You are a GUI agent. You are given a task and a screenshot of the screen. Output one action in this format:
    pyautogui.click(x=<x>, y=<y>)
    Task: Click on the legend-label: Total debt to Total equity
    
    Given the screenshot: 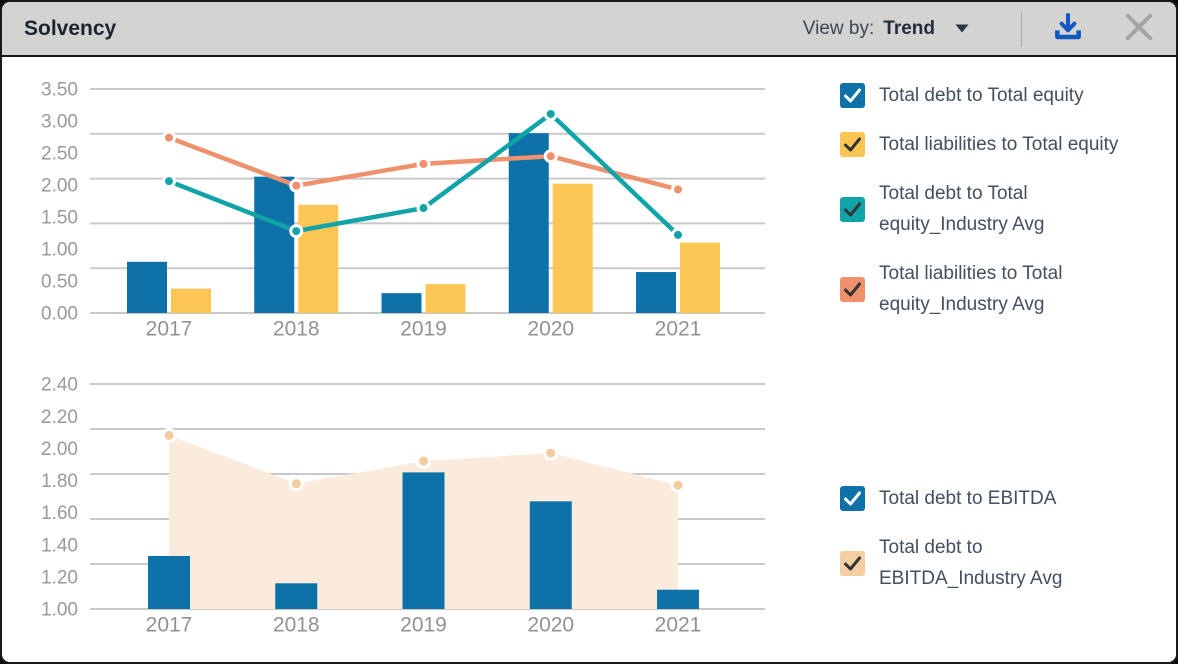 What is the action you would take?
    pyautogui.click(x=981, y=95)
    